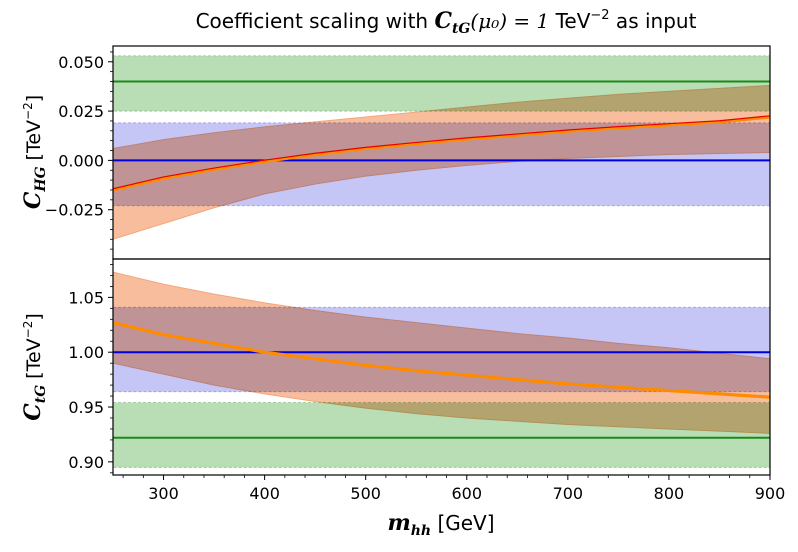  Describe the element at coordinates (34, 367) in the screenshot. I see `bottom-ylabel: CtG[TeV−2]` at that location.